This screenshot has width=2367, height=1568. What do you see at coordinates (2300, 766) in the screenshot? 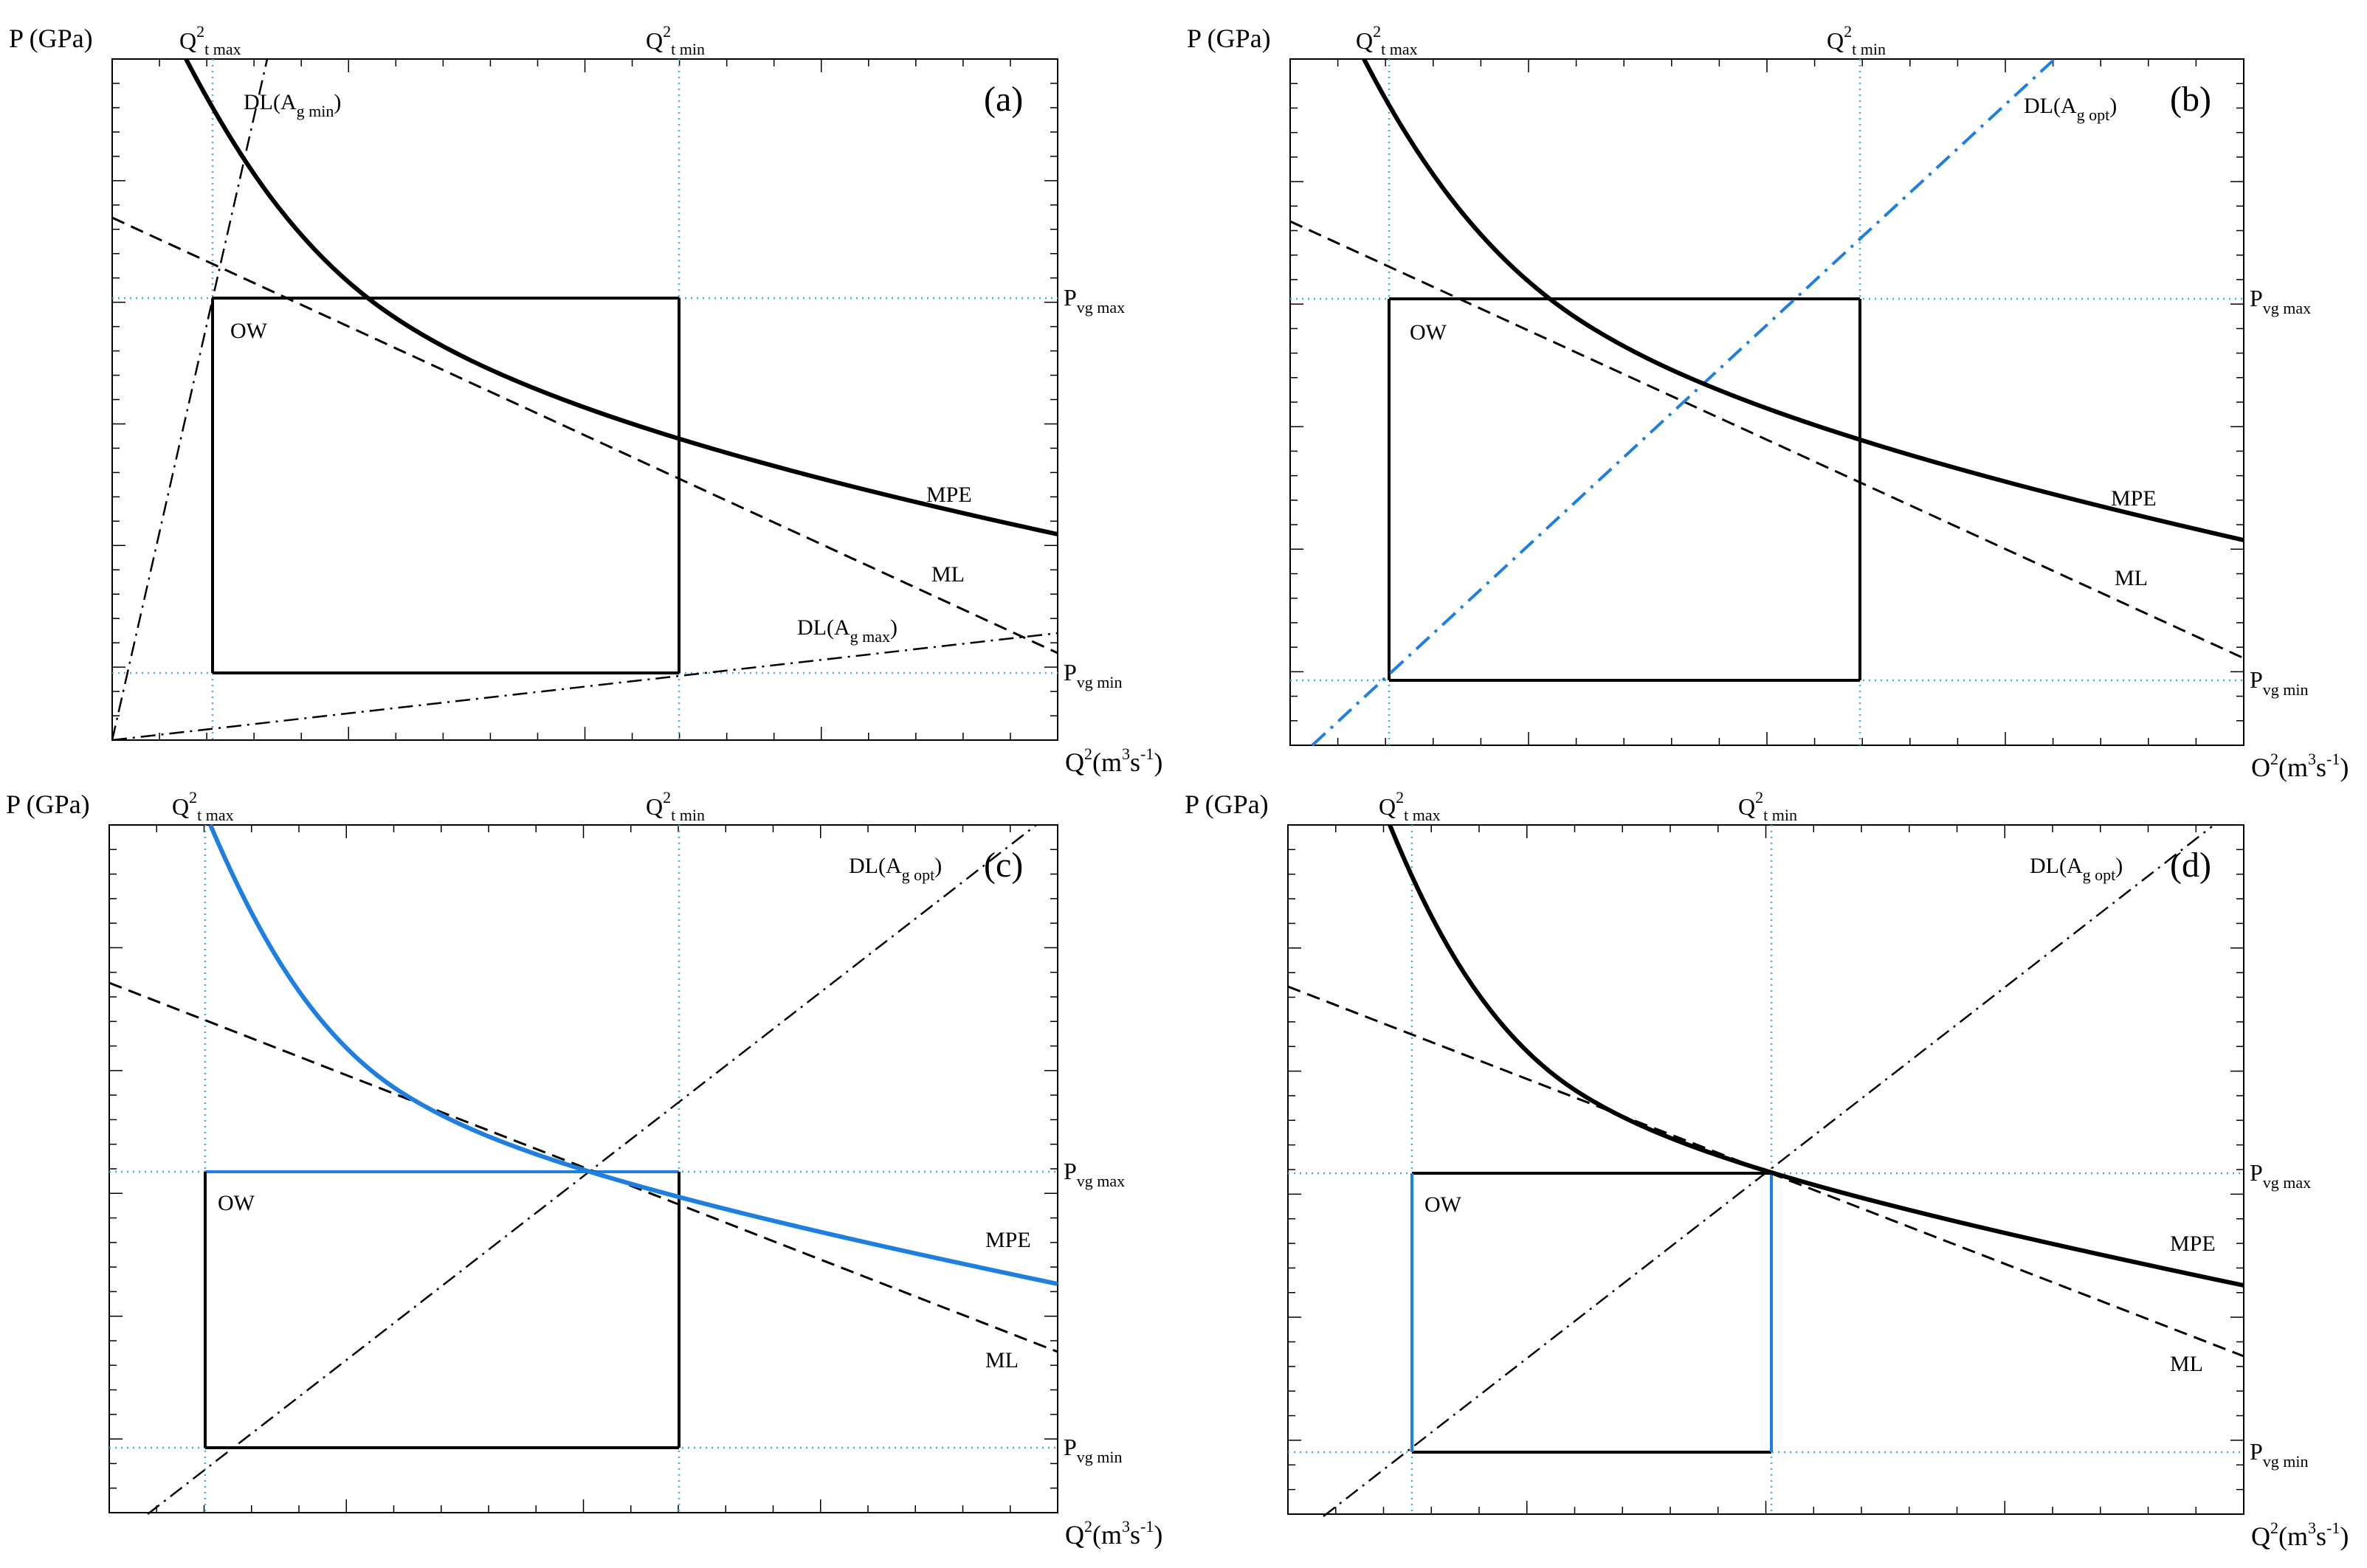
I see `x-axis-title: O2(m3s-1)` at bounding box center [2300, 766].